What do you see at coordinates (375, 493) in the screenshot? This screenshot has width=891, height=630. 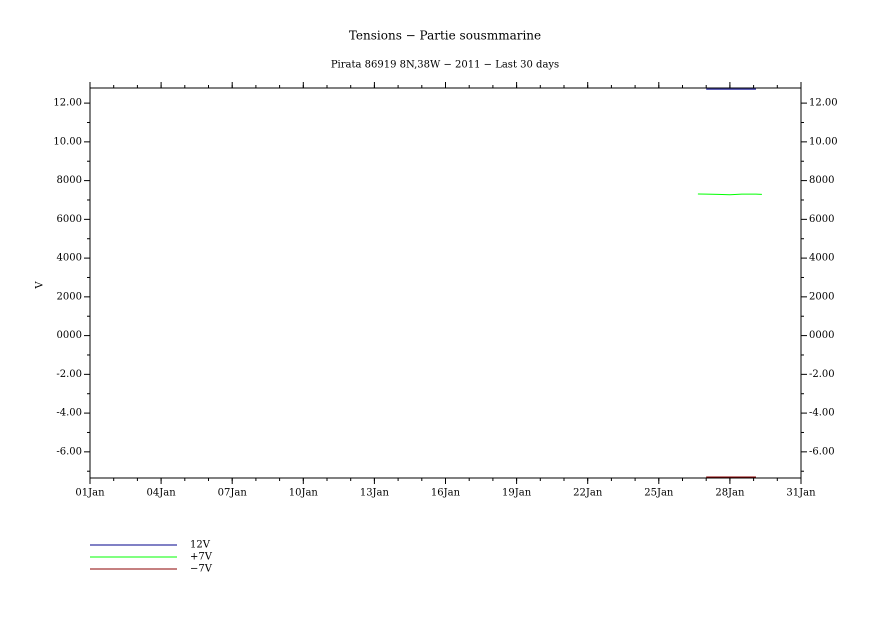 I see `x-tick-label: 13Jan` at bounding box center [375, 493].